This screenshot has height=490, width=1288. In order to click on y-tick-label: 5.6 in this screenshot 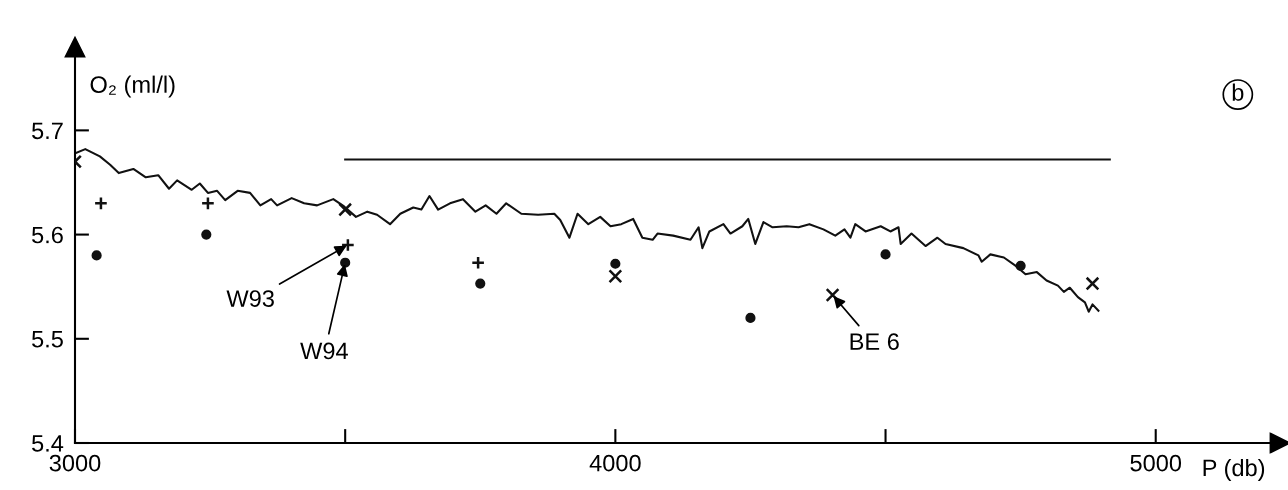, I will do `click(47, 235)`.